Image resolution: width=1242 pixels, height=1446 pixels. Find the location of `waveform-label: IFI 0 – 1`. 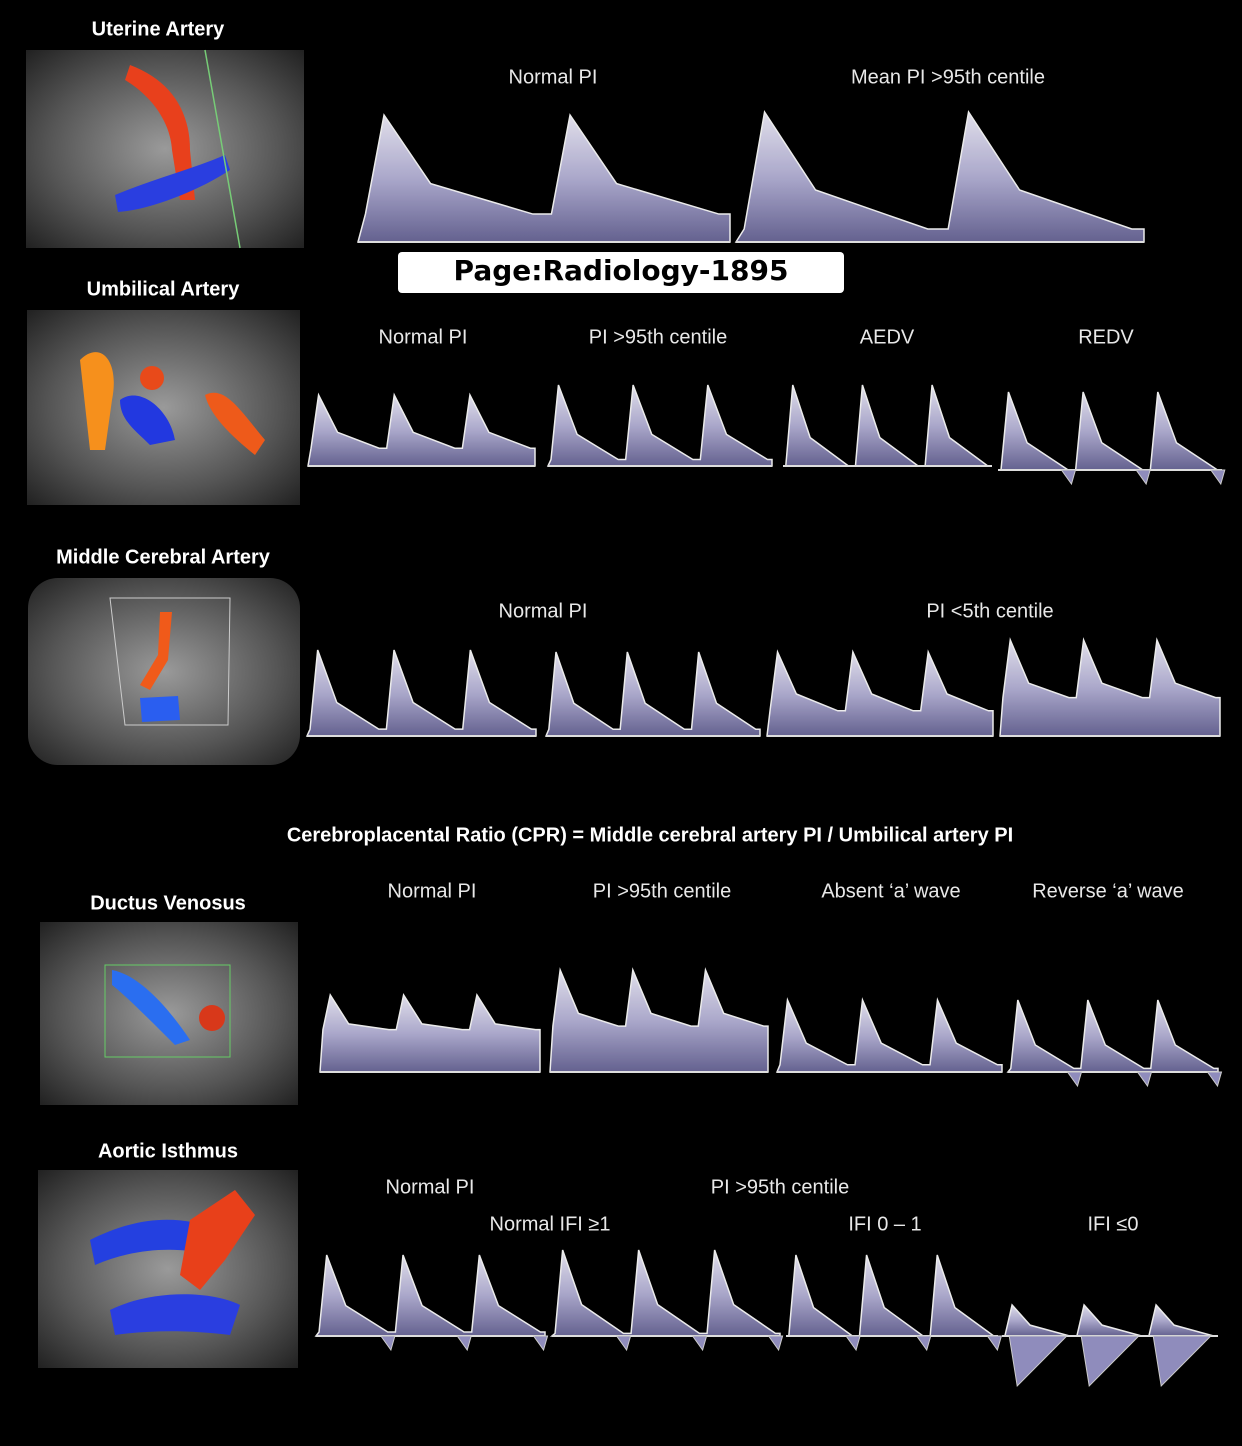

waveform-label: IFI 0 – 1 is located at coordinates (884, 1224).